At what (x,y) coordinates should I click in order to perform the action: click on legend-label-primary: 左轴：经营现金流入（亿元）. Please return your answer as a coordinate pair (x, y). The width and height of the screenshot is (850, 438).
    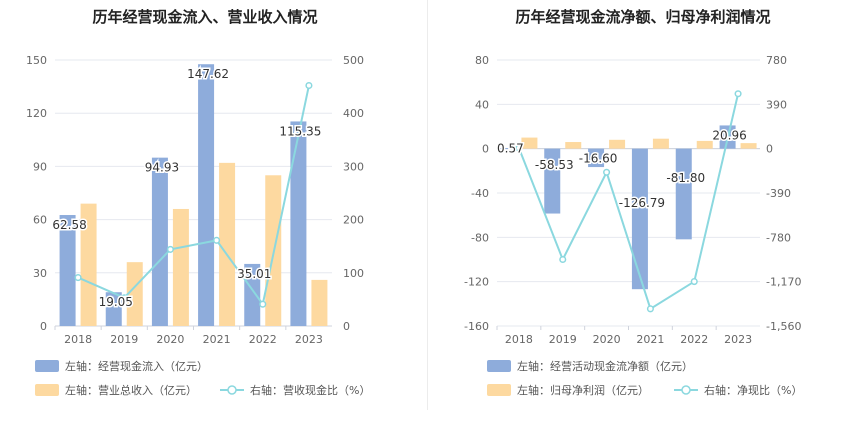
    Looking at the image, I should click on (136, 366).